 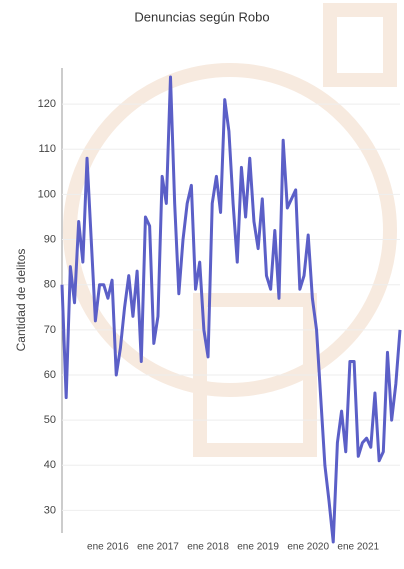 I want to click on y-tick-label: 40, so click(x=50, y=465).